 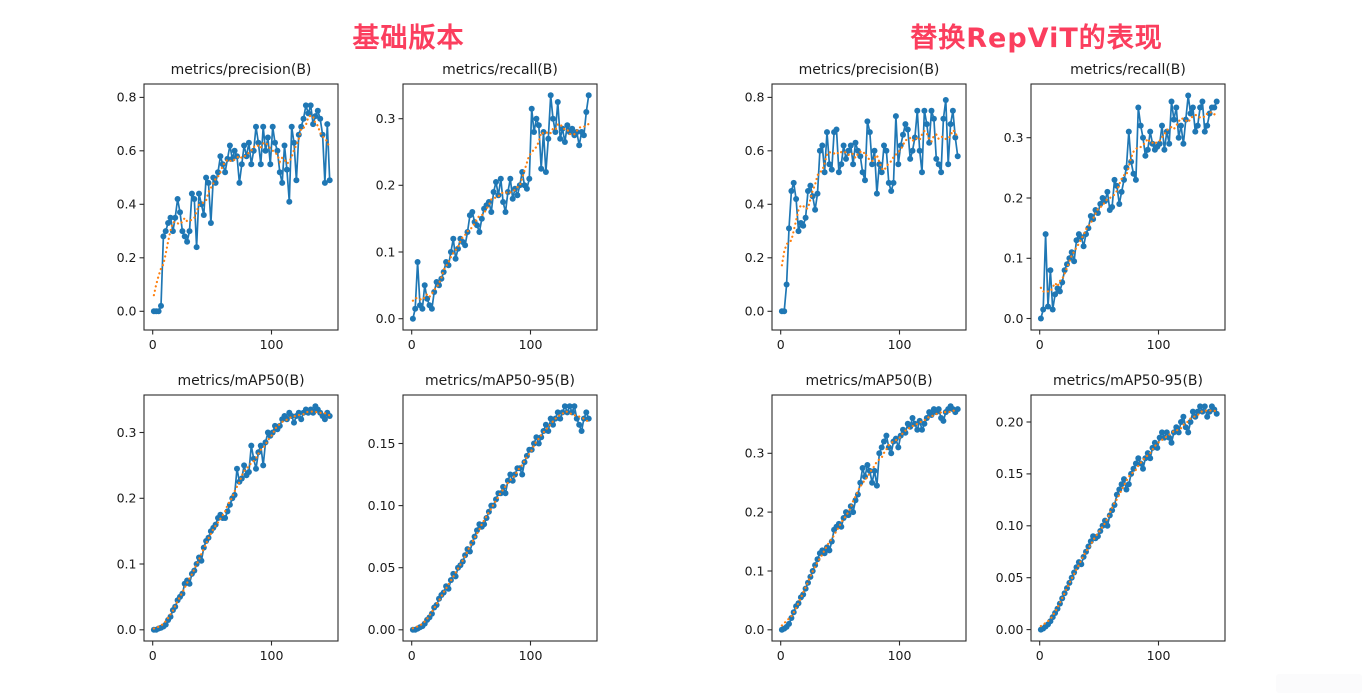 I want to click on subplot-repvit-precision: metrics/precision(B) 0.0 0.2 0.4 0.6 0.8 0 100, so click(x=852, y=211).